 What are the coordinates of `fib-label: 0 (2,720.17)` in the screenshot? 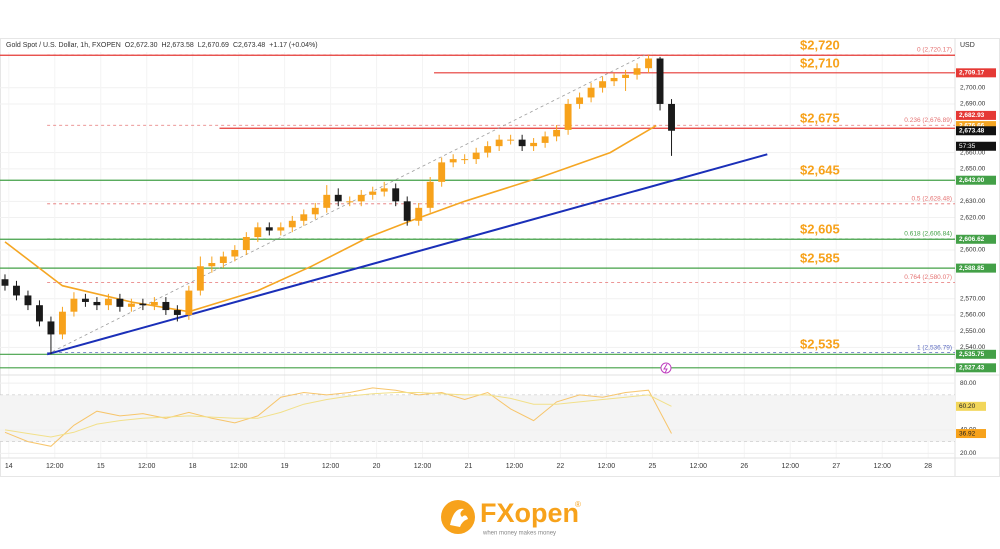 It's located at (934, 50).